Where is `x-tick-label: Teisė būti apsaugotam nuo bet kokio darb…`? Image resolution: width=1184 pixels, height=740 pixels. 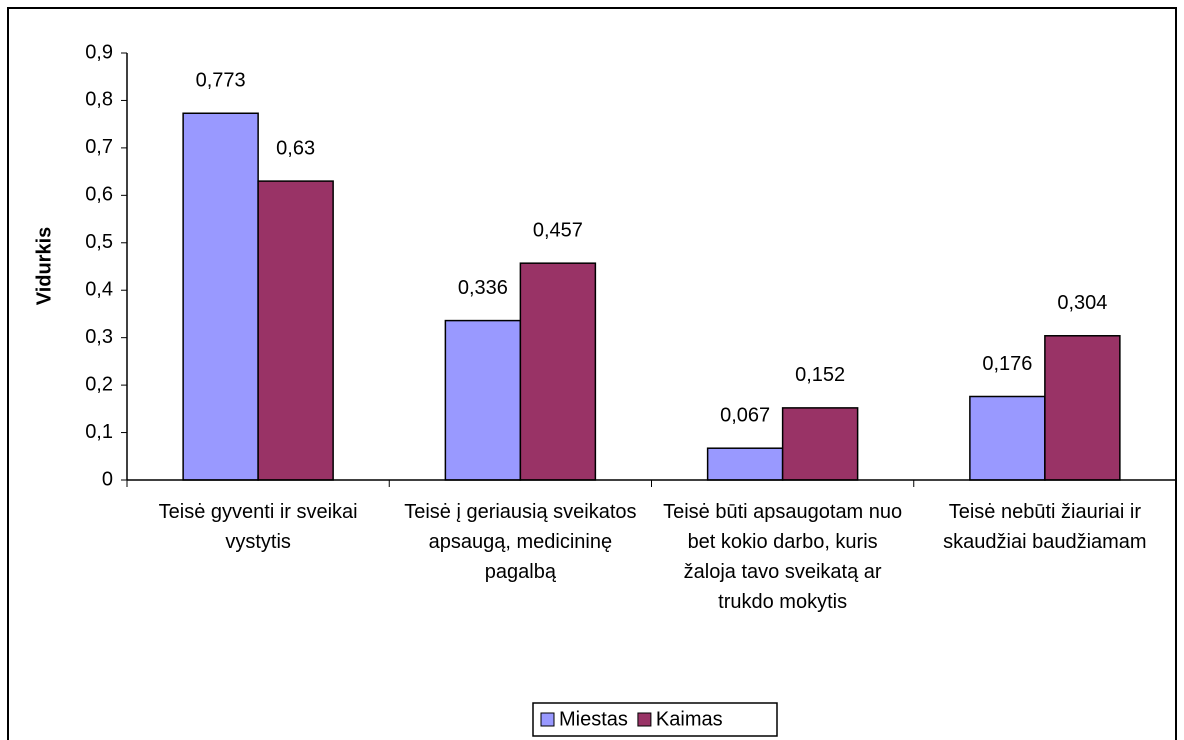 x-tick-label: Teisė būti apsaugotam nuo bet kokio darb… is located at coordinates (783, 557).